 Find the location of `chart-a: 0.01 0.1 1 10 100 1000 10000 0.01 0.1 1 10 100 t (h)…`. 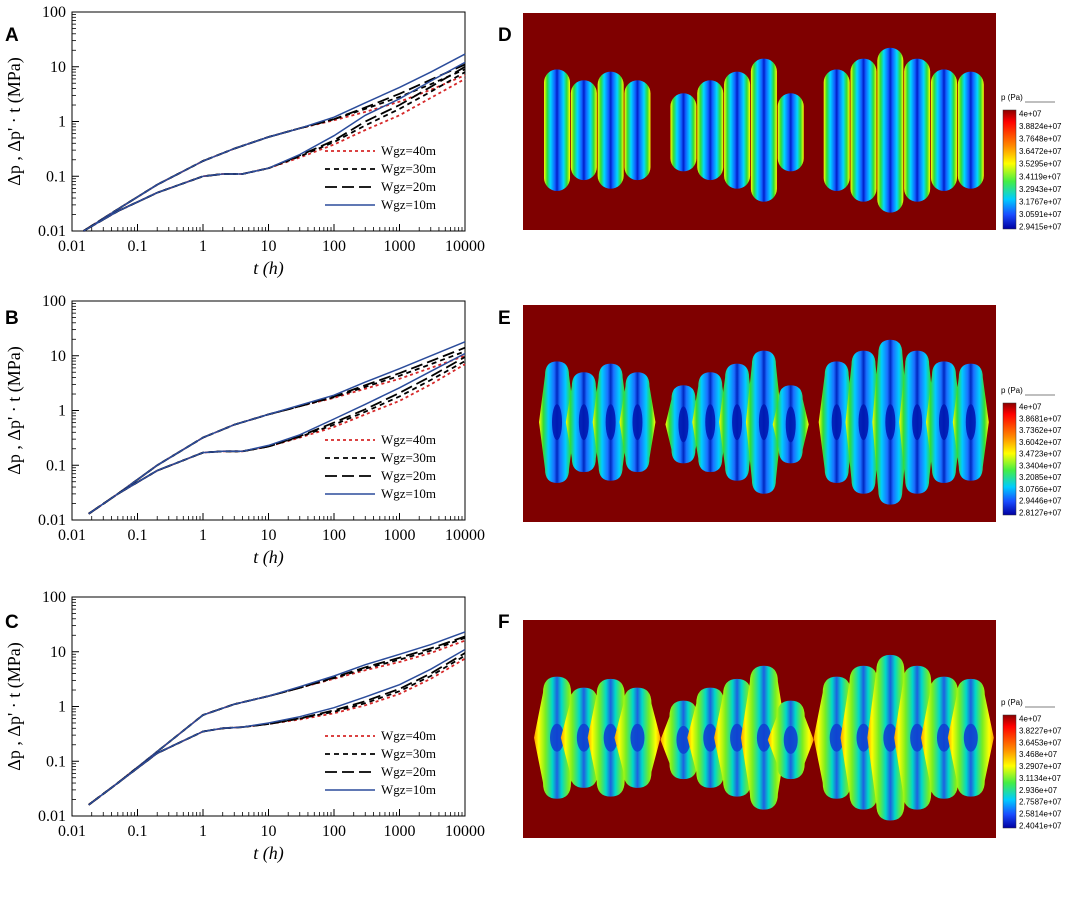

chart-a: 0.01 0.1 1 10 100 1000 10000 0.01 0.1 1 10 100 t (h)… is located at coordinates (244, 141).